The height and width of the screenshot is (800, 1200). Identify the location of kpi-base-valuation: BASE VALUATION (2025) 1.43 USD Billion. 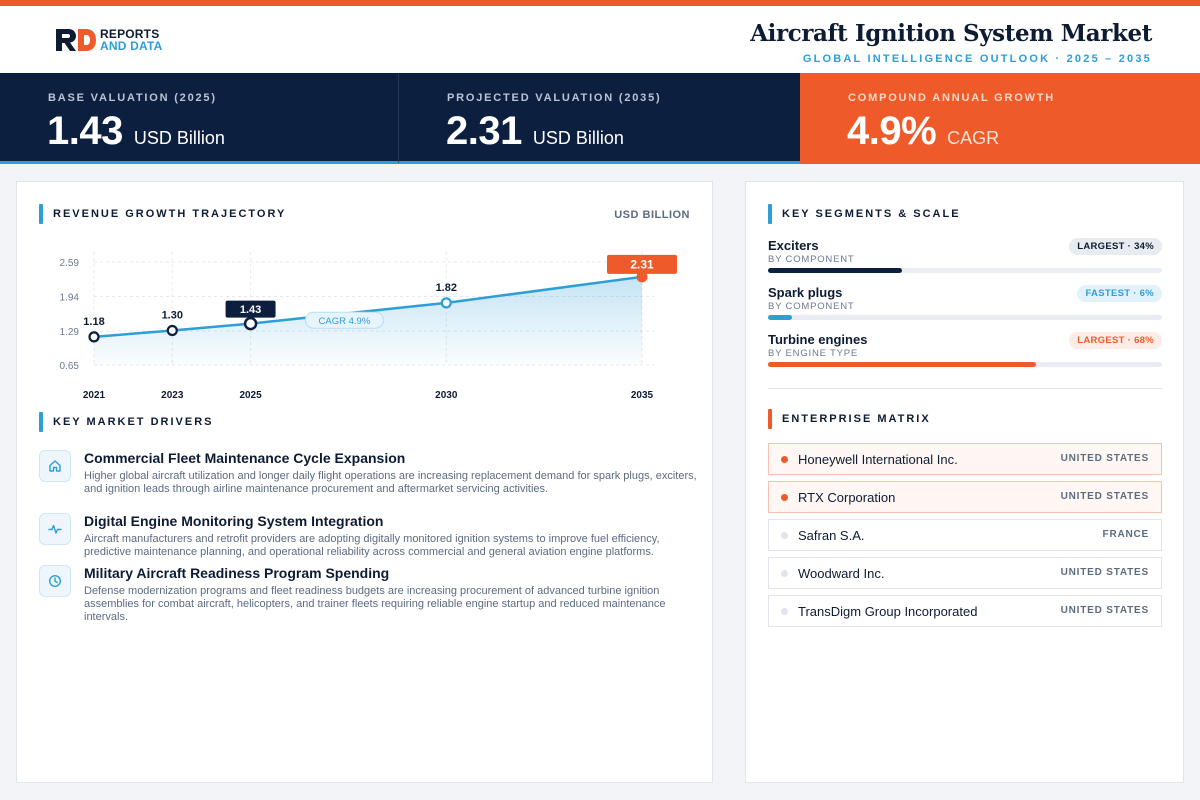
(199, 118).